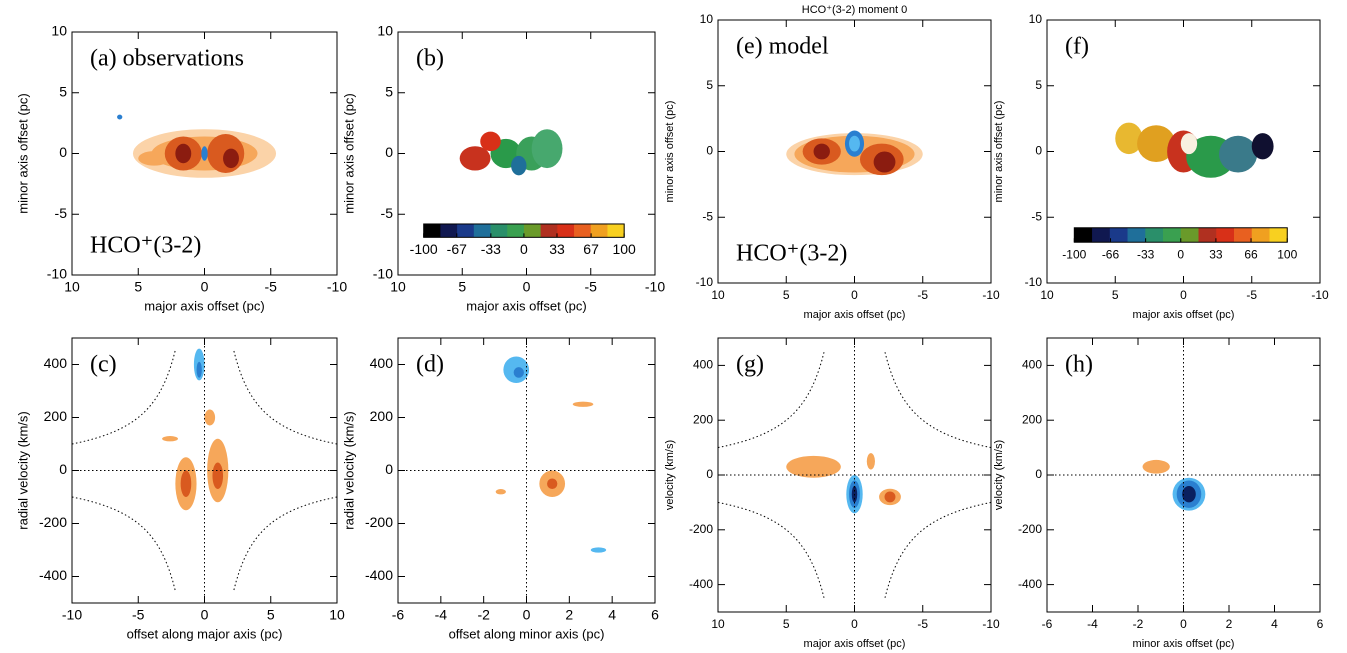 The image size is (1347, 653). What do you see at coordinates (854, 10) in the screenshot?
I see `figure-title: HCO⁺(3-2) moment 0` at bounding box center [854, 10].